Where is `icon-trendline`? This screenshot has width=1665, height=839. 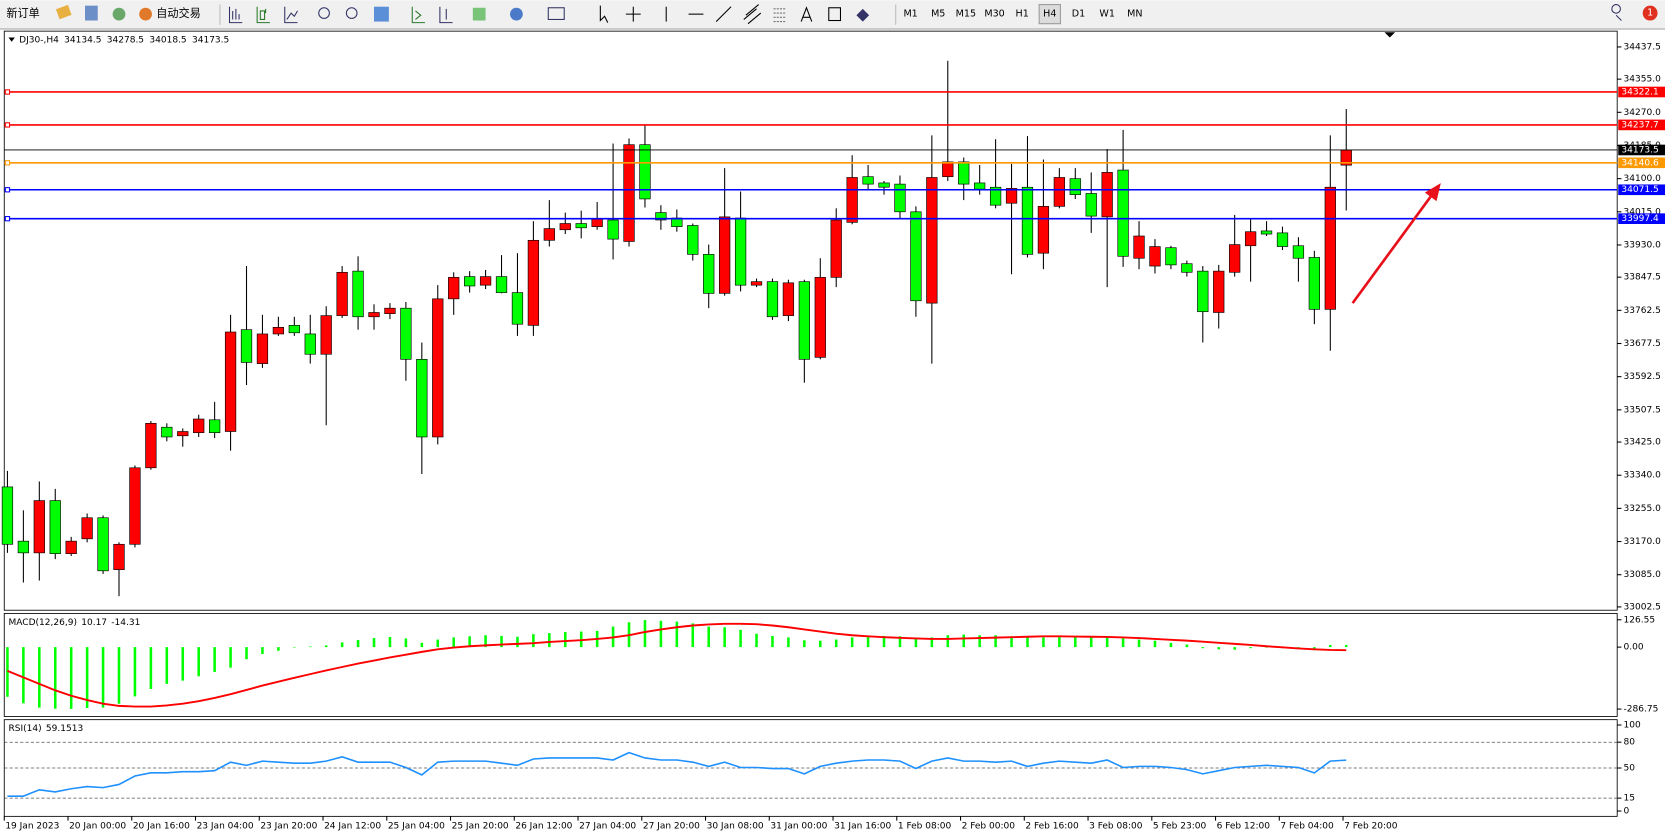
icon-trendline is located at coordinates (723, 14).